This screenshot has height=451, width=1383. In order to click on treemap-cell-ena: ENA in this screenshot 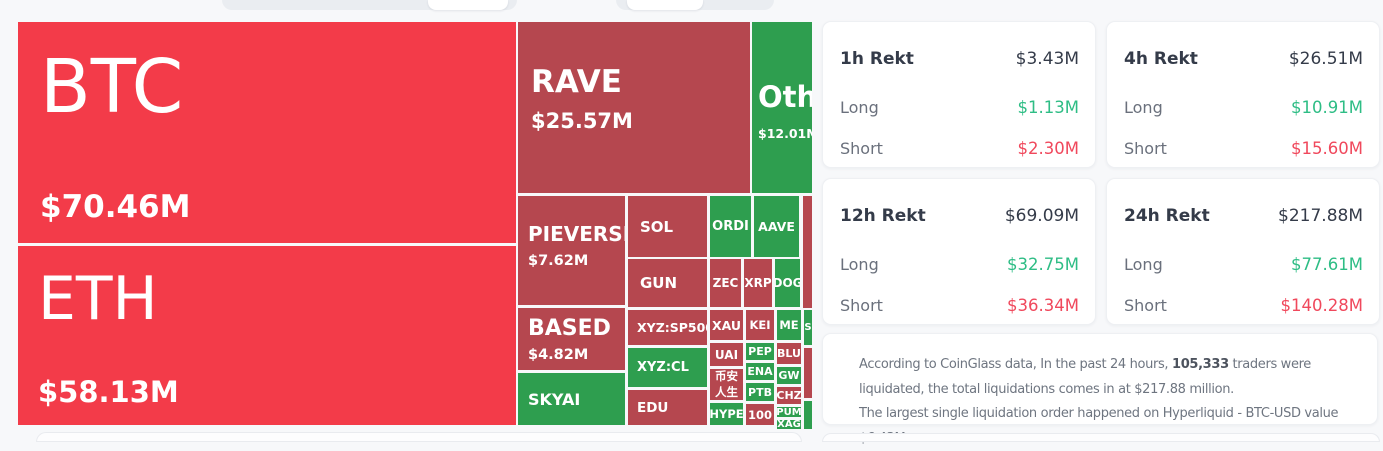, I will do `click(760, 371)`.